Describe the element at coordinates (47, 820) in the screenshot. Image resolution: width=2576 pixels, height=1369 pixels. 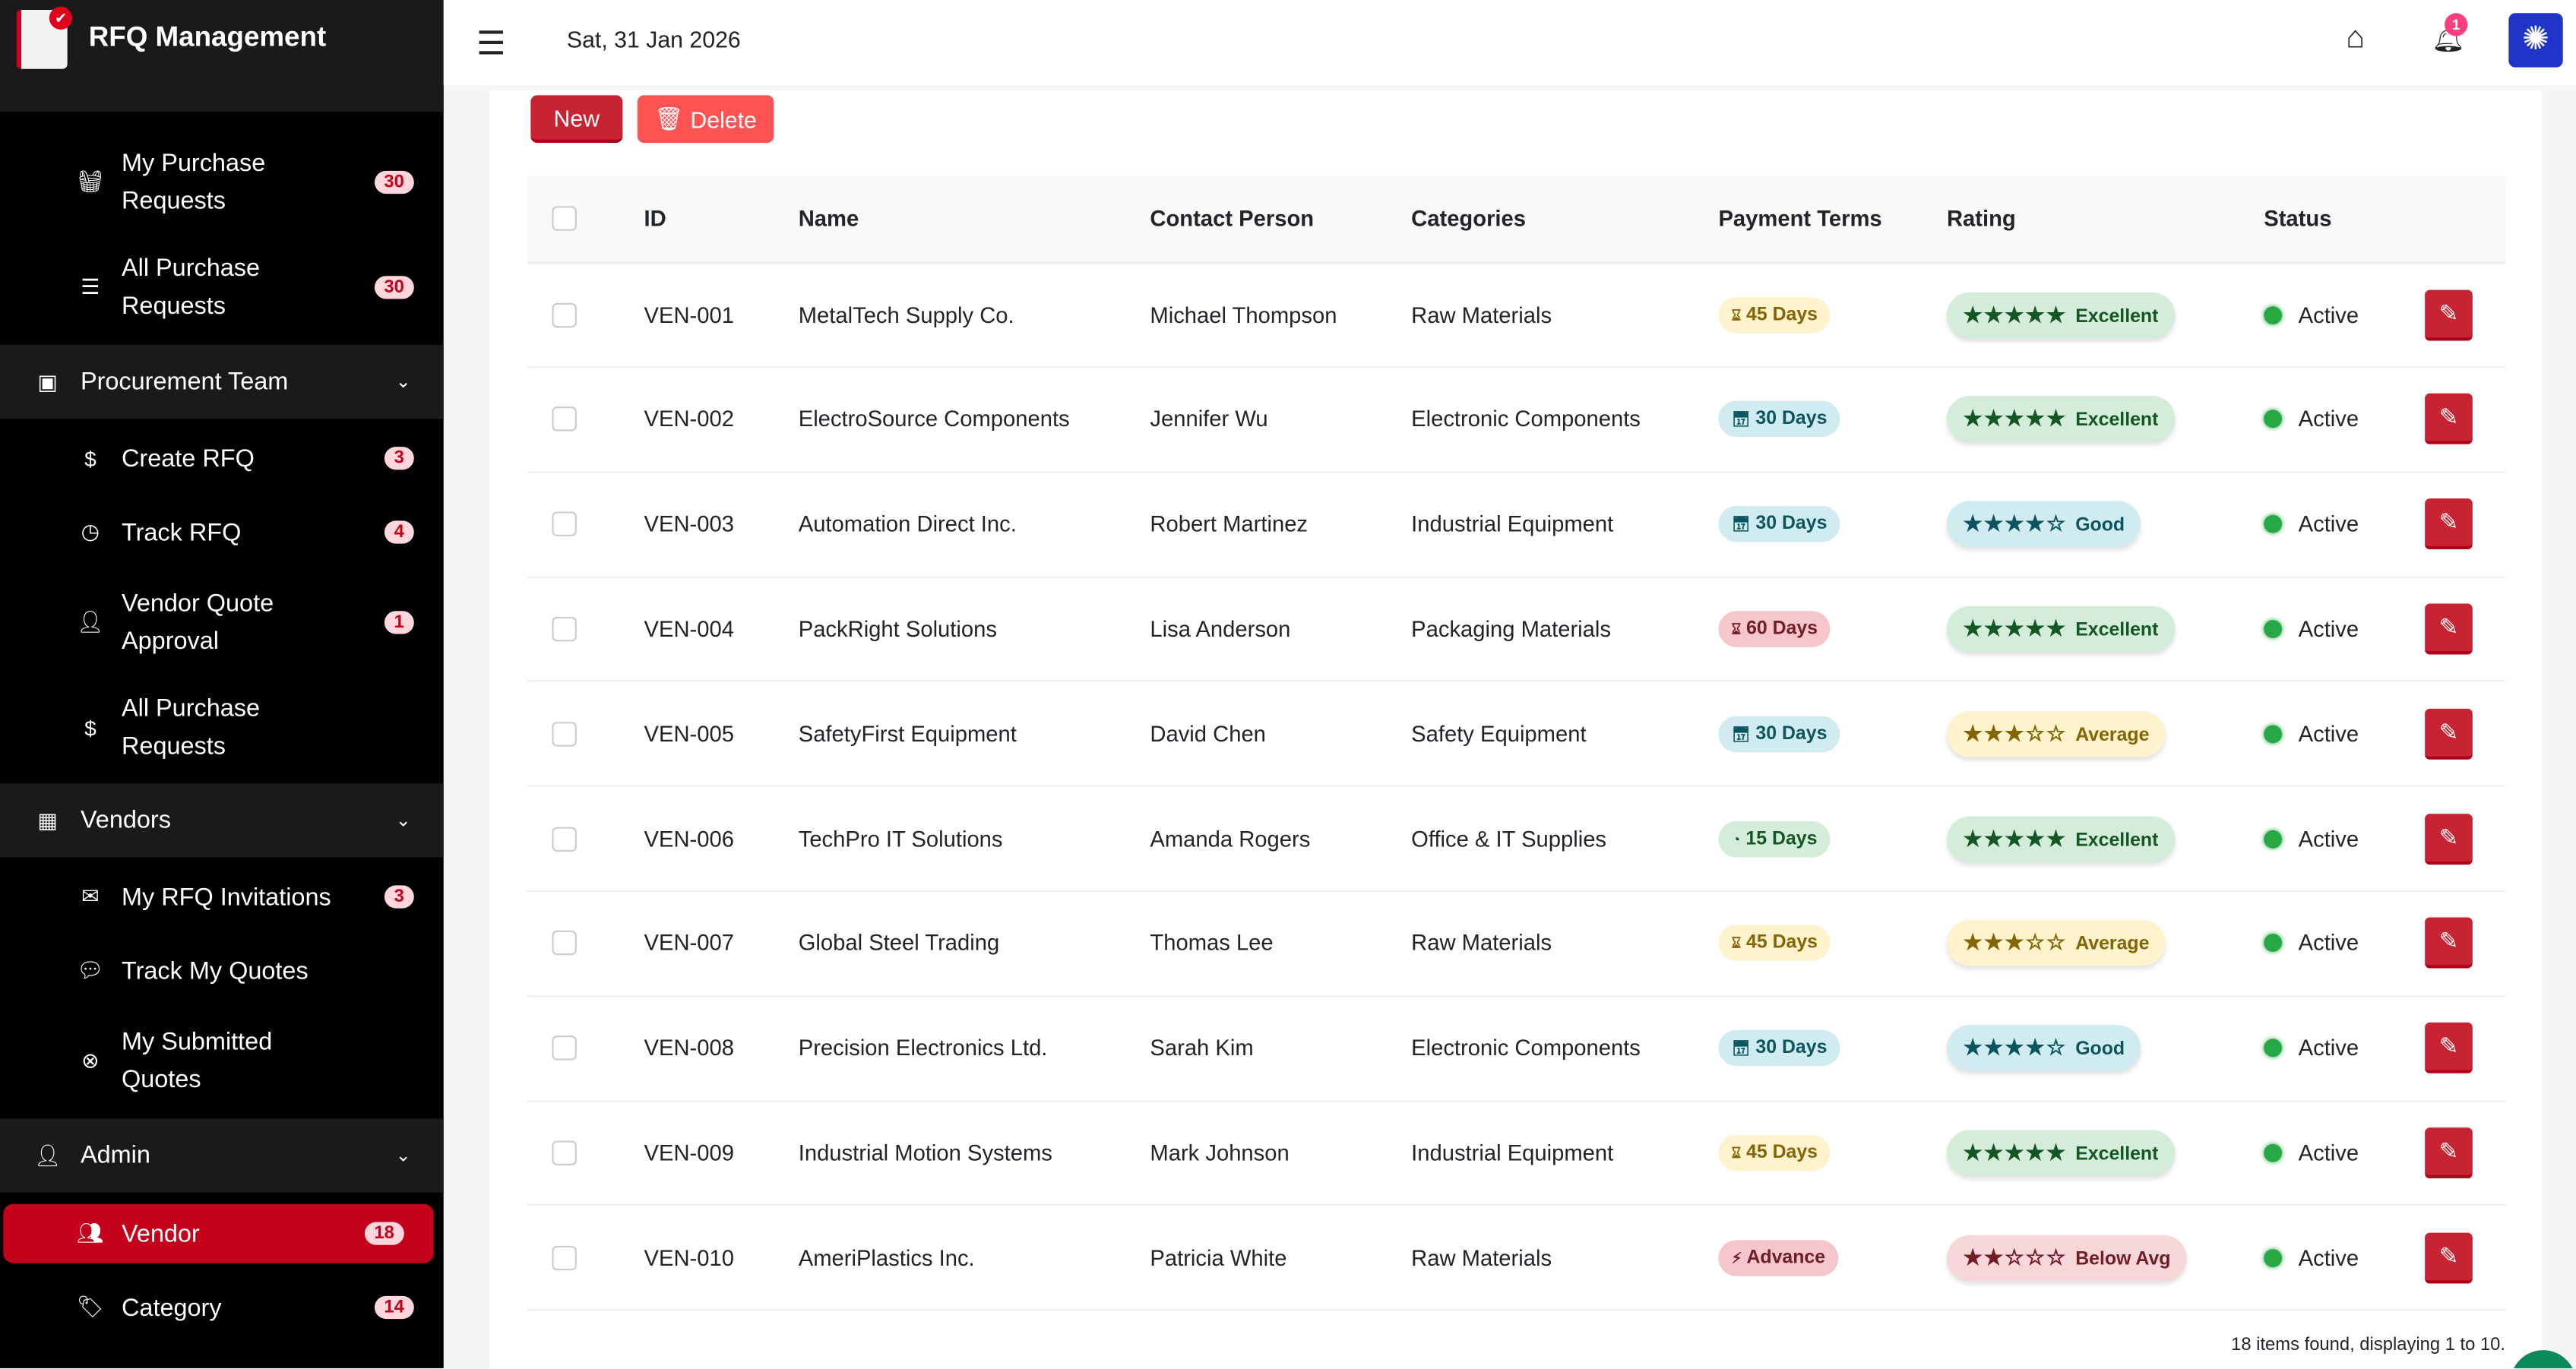
I see `building-user-icon: ▦` at that location.